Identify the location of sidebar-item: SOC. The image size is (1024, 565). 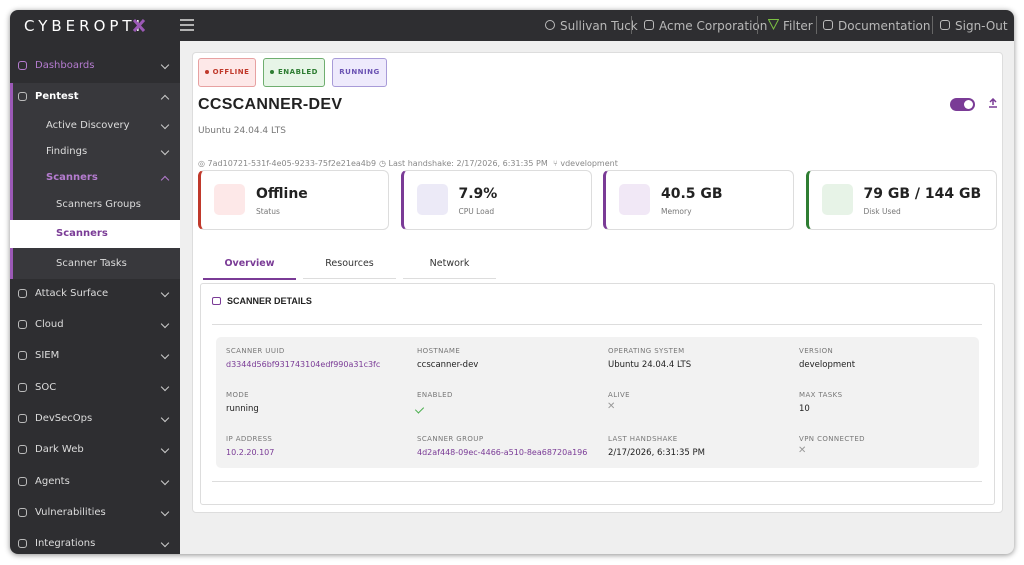
(46, 387).